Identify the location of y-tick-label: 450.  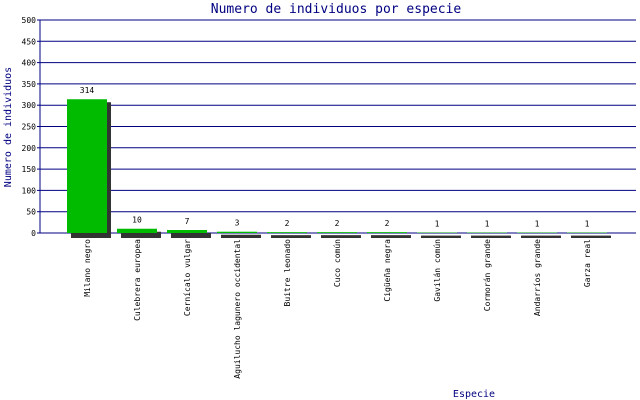
(29, 41).